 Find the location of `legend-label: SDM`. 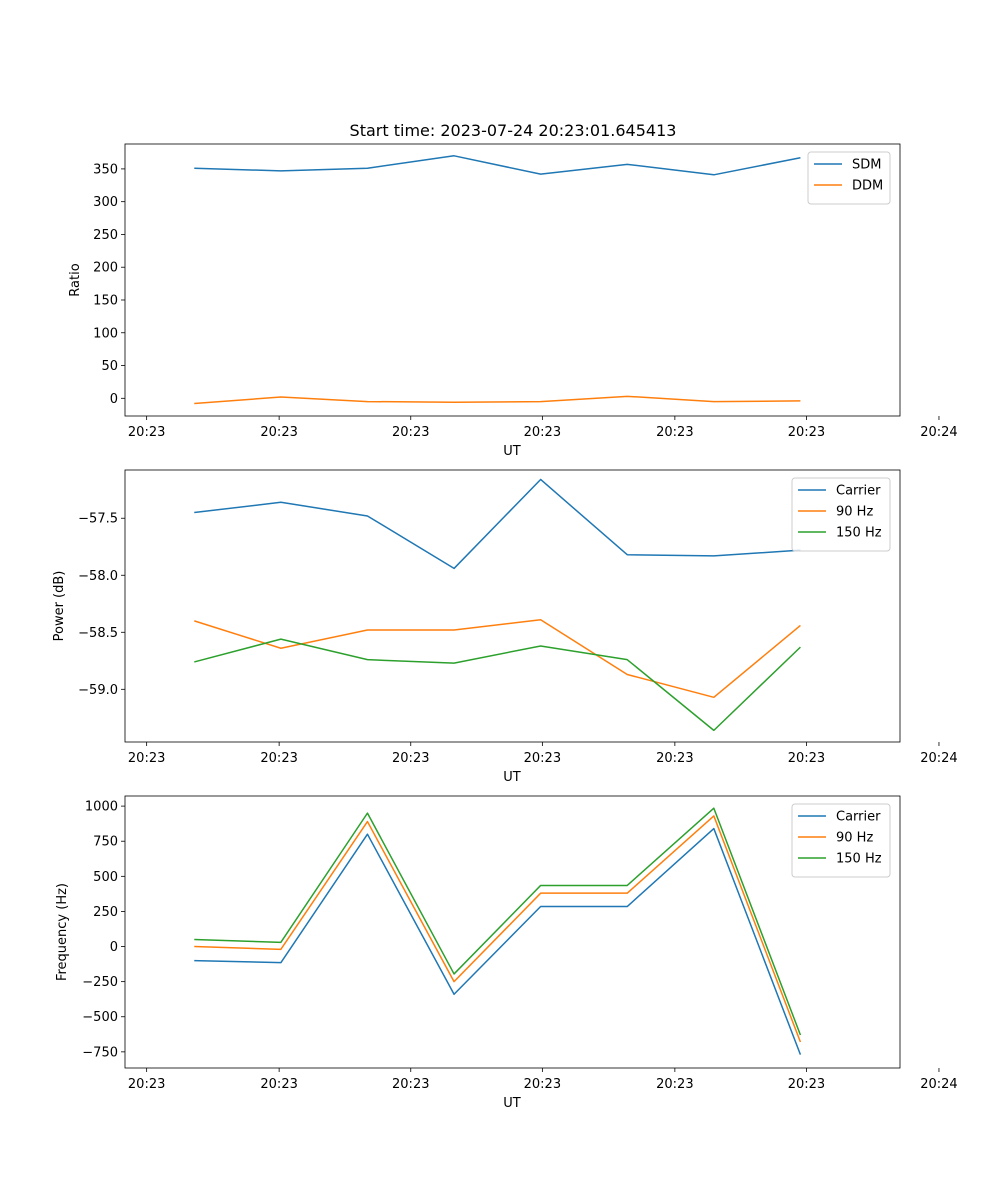

legend-label: SDM is located at coordinates (866, 165).